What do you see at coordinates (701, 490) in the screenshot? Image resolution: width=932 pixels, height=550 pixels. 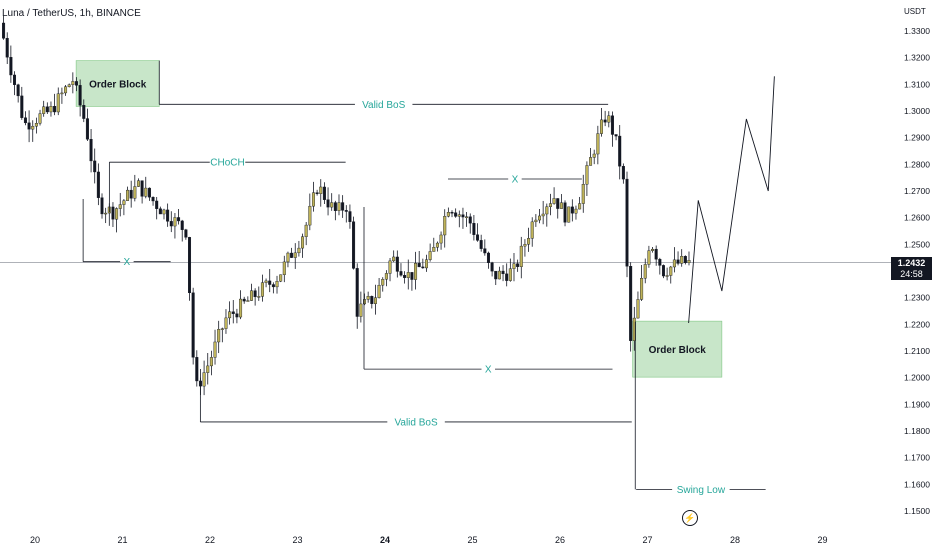 I see `structure-label: Swing Low` at bounding box center [701, 490].